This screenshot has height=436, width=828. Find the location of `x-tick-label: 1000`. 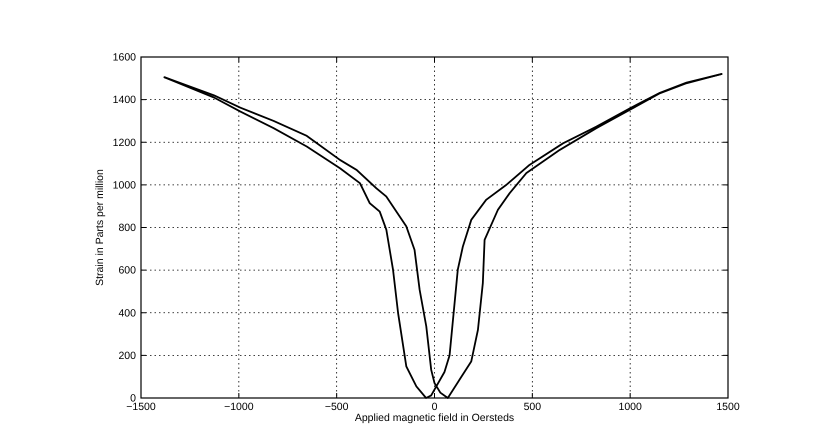

x-tick-label: 1000 is located at coordinates (630, 407).